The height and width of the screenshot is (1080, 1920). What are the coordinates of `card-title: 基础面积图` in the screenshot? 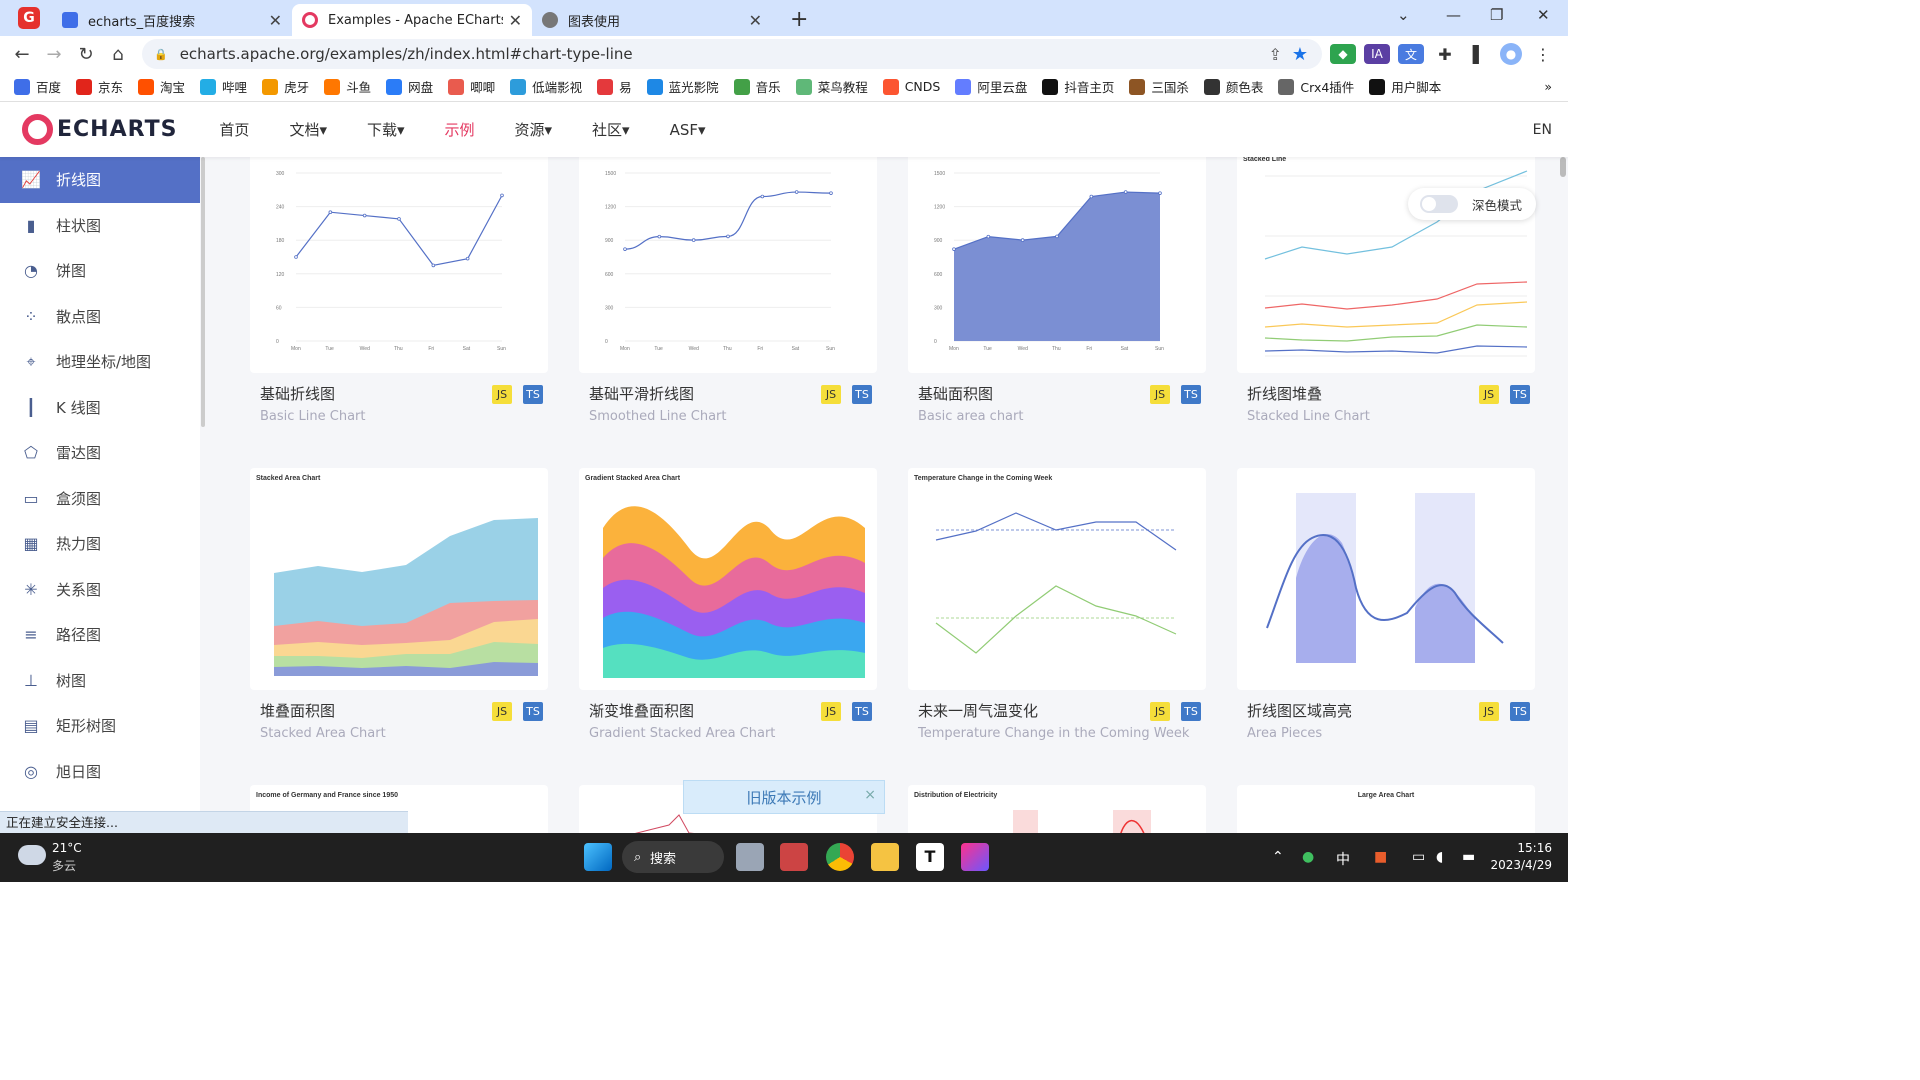 It's located at (956, 394).